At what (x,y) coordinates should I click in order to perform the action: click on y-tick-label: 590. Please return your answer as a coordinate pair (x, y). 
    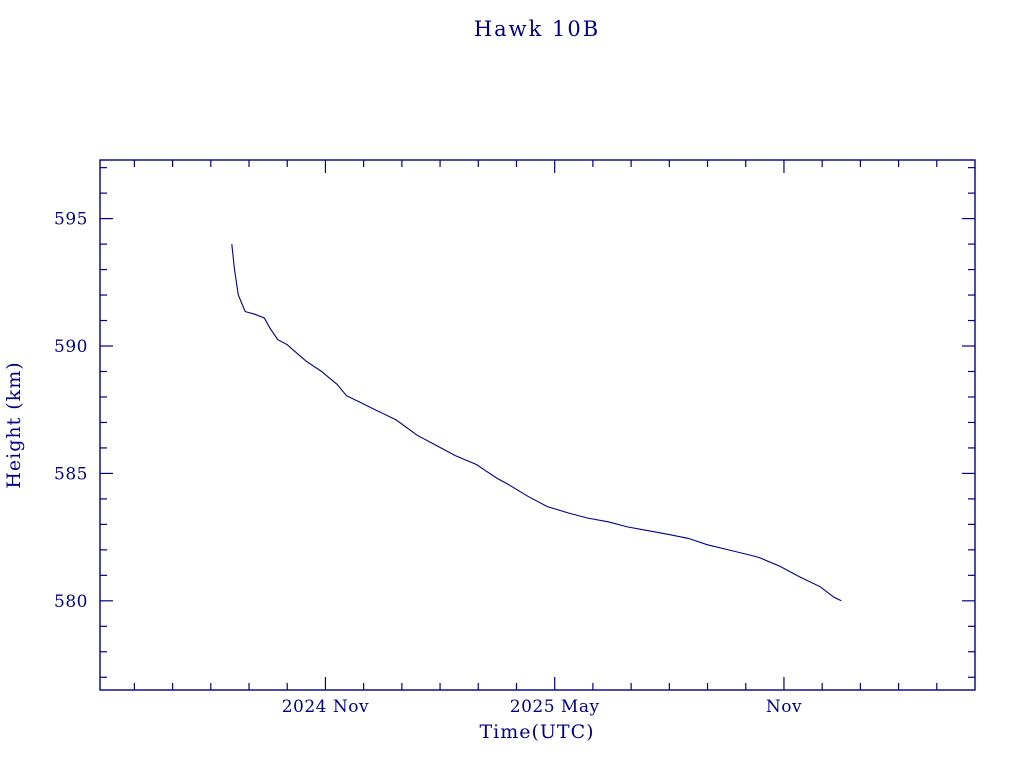
    Looking at the image, I should click on (71, 347).